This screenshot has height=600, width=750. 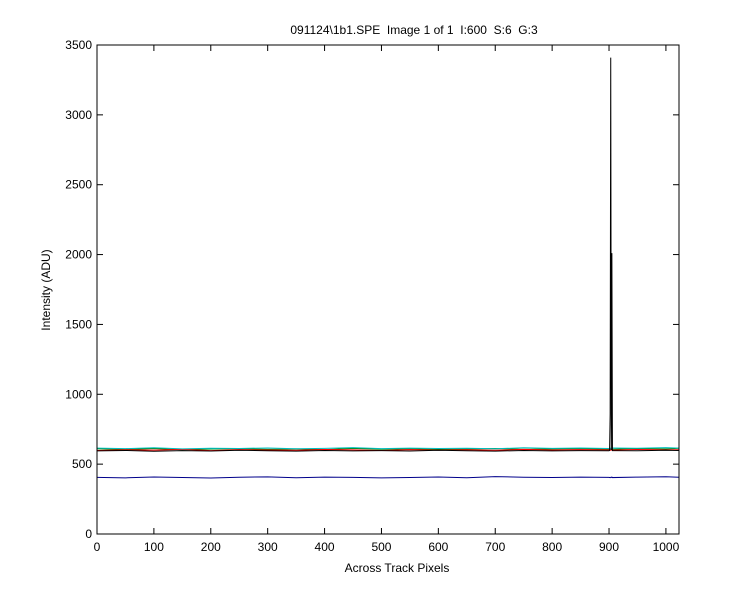 I want to click on y-tick-label: 3500, so click(x=78, y=45).